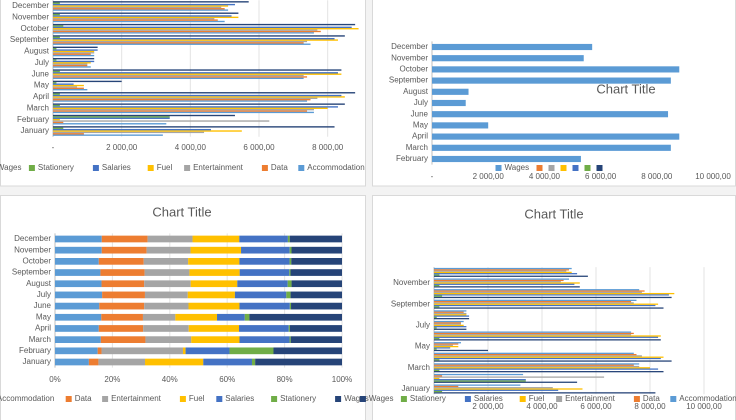 Image resolution: width=736 pixels, height=420 pixels. Describe the element at coordinates (38, 107) in the screenshot. I see `y-tick-label: March` at that location.